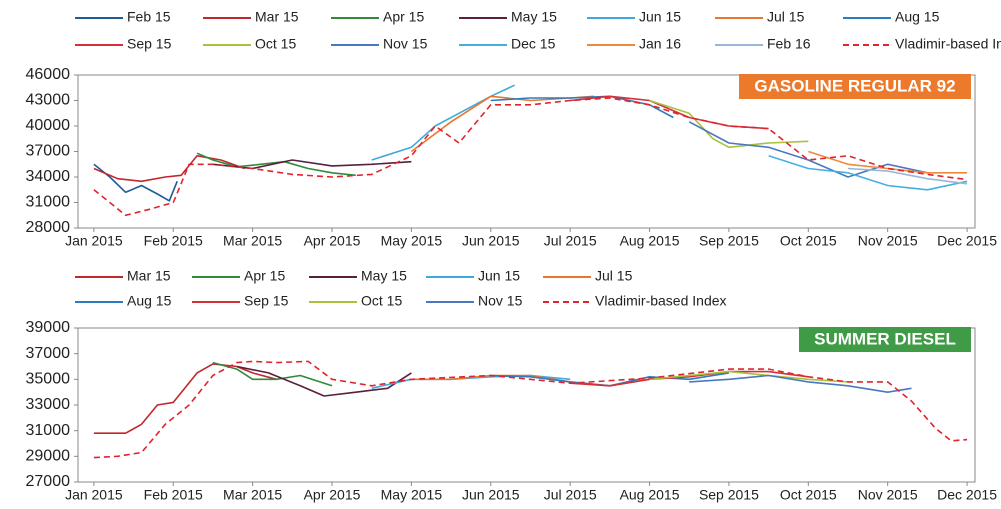  Describe the element at coordinates (660, 44) in the screenshot. I see `legend-label: Jan 16` at that location.